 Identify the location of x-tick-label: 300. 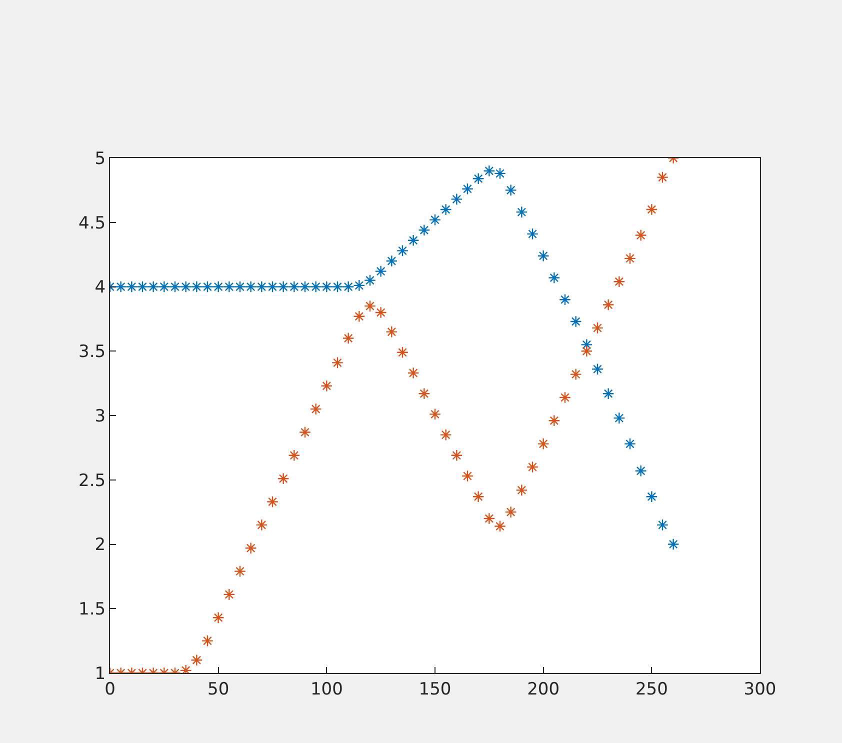
(760, 689).